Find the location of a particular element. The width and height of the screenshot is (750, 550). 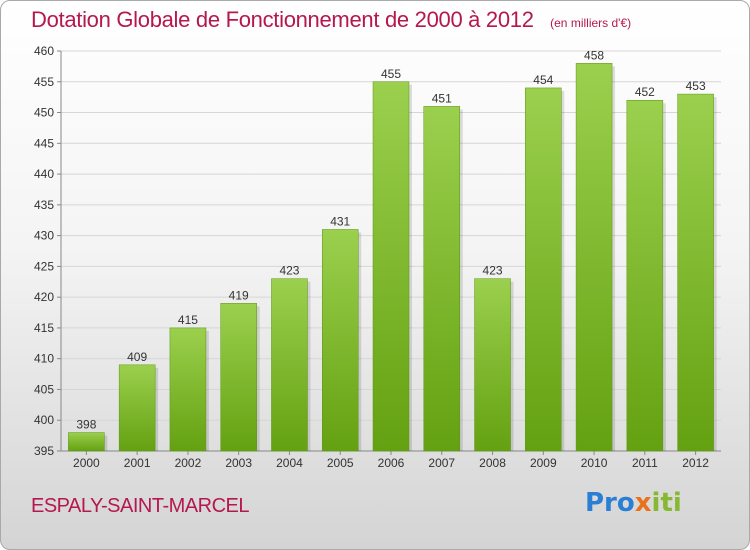

x-tick-label: 2008 is located at coordinates (492, 463).